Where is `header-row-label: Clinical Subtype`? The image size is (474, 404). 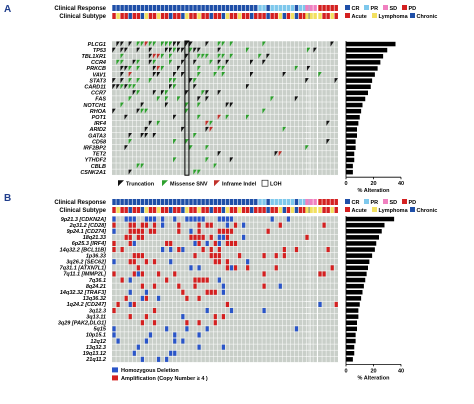
header-row-label: Clinical Subtype is located at coordinates (82, 211).